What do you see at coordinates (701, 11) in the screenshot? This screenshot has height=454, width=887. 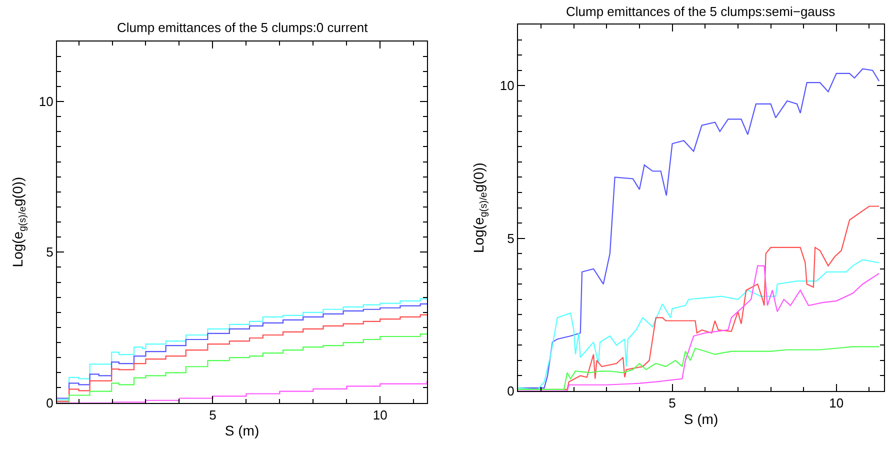 I see `chart-title: Clump emittances of the 5 clumps:semi−gauss` at bounding box center [701, 11].